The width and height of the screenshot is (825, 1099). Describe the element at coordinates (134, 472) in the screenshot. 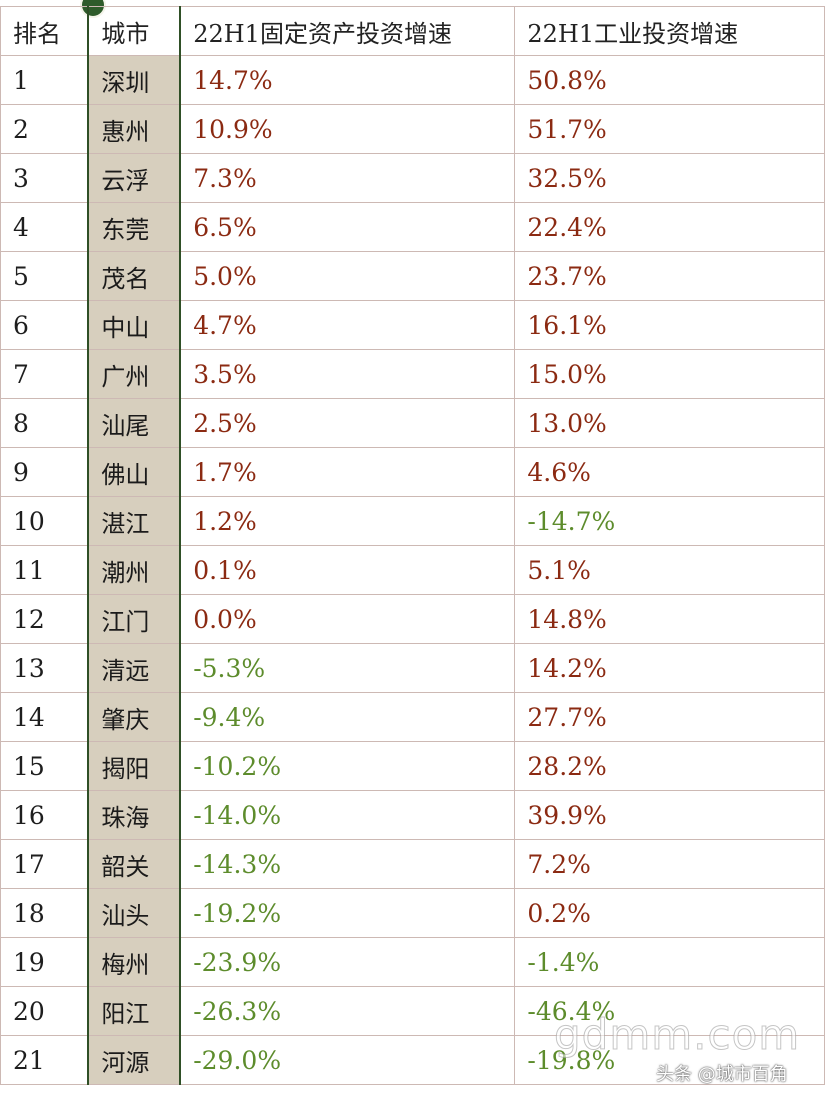

I see `city-cell: 佛山` at that location.